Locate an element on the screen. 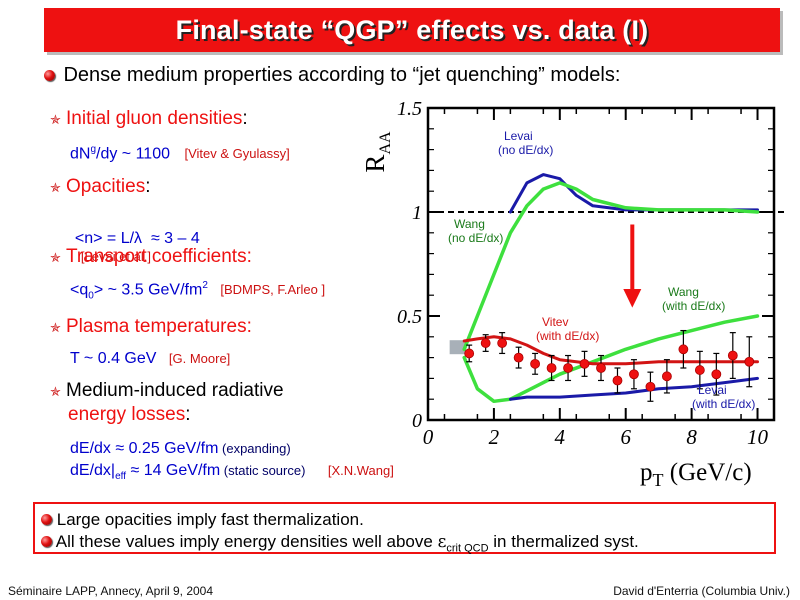  slide-title: Final-state “QGP” effects vs. data (I) is located at coordinates (412, 29).